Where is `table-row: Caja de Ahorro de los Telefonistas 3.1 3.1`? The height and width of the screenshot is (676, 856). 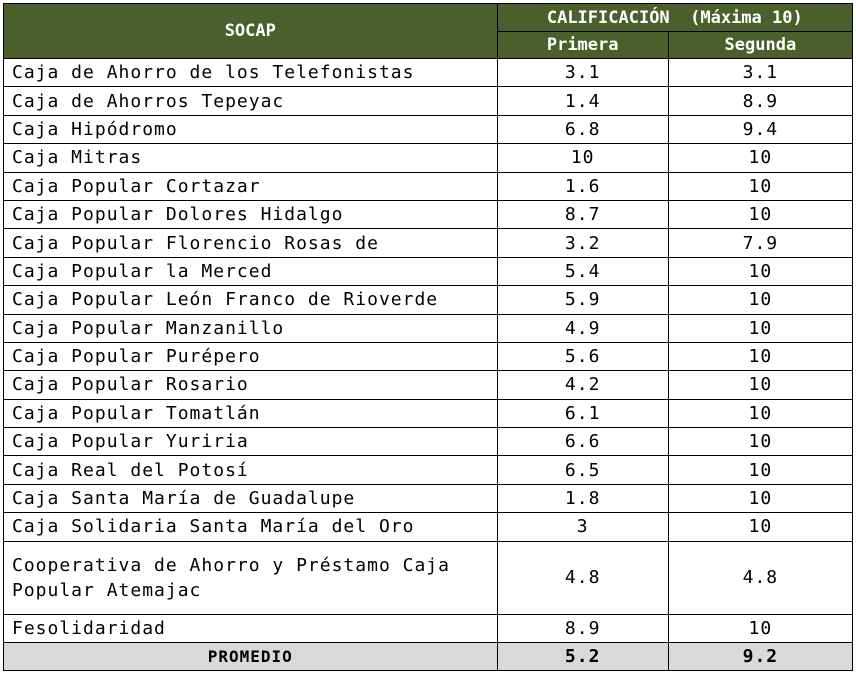
table-row: Caja de Ahorro de los Telefonistas 3.1 3.1 is located at coordinates (428, 72).